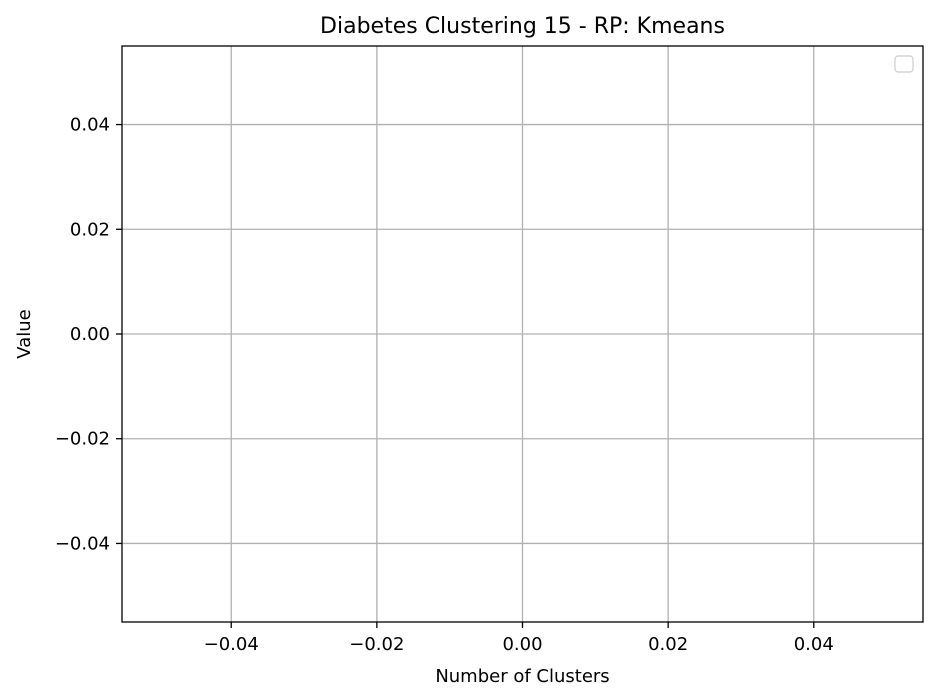 This screenshot has height=700, width=942. I want to click on x-tick-label: −0.04, so click(231, 644).